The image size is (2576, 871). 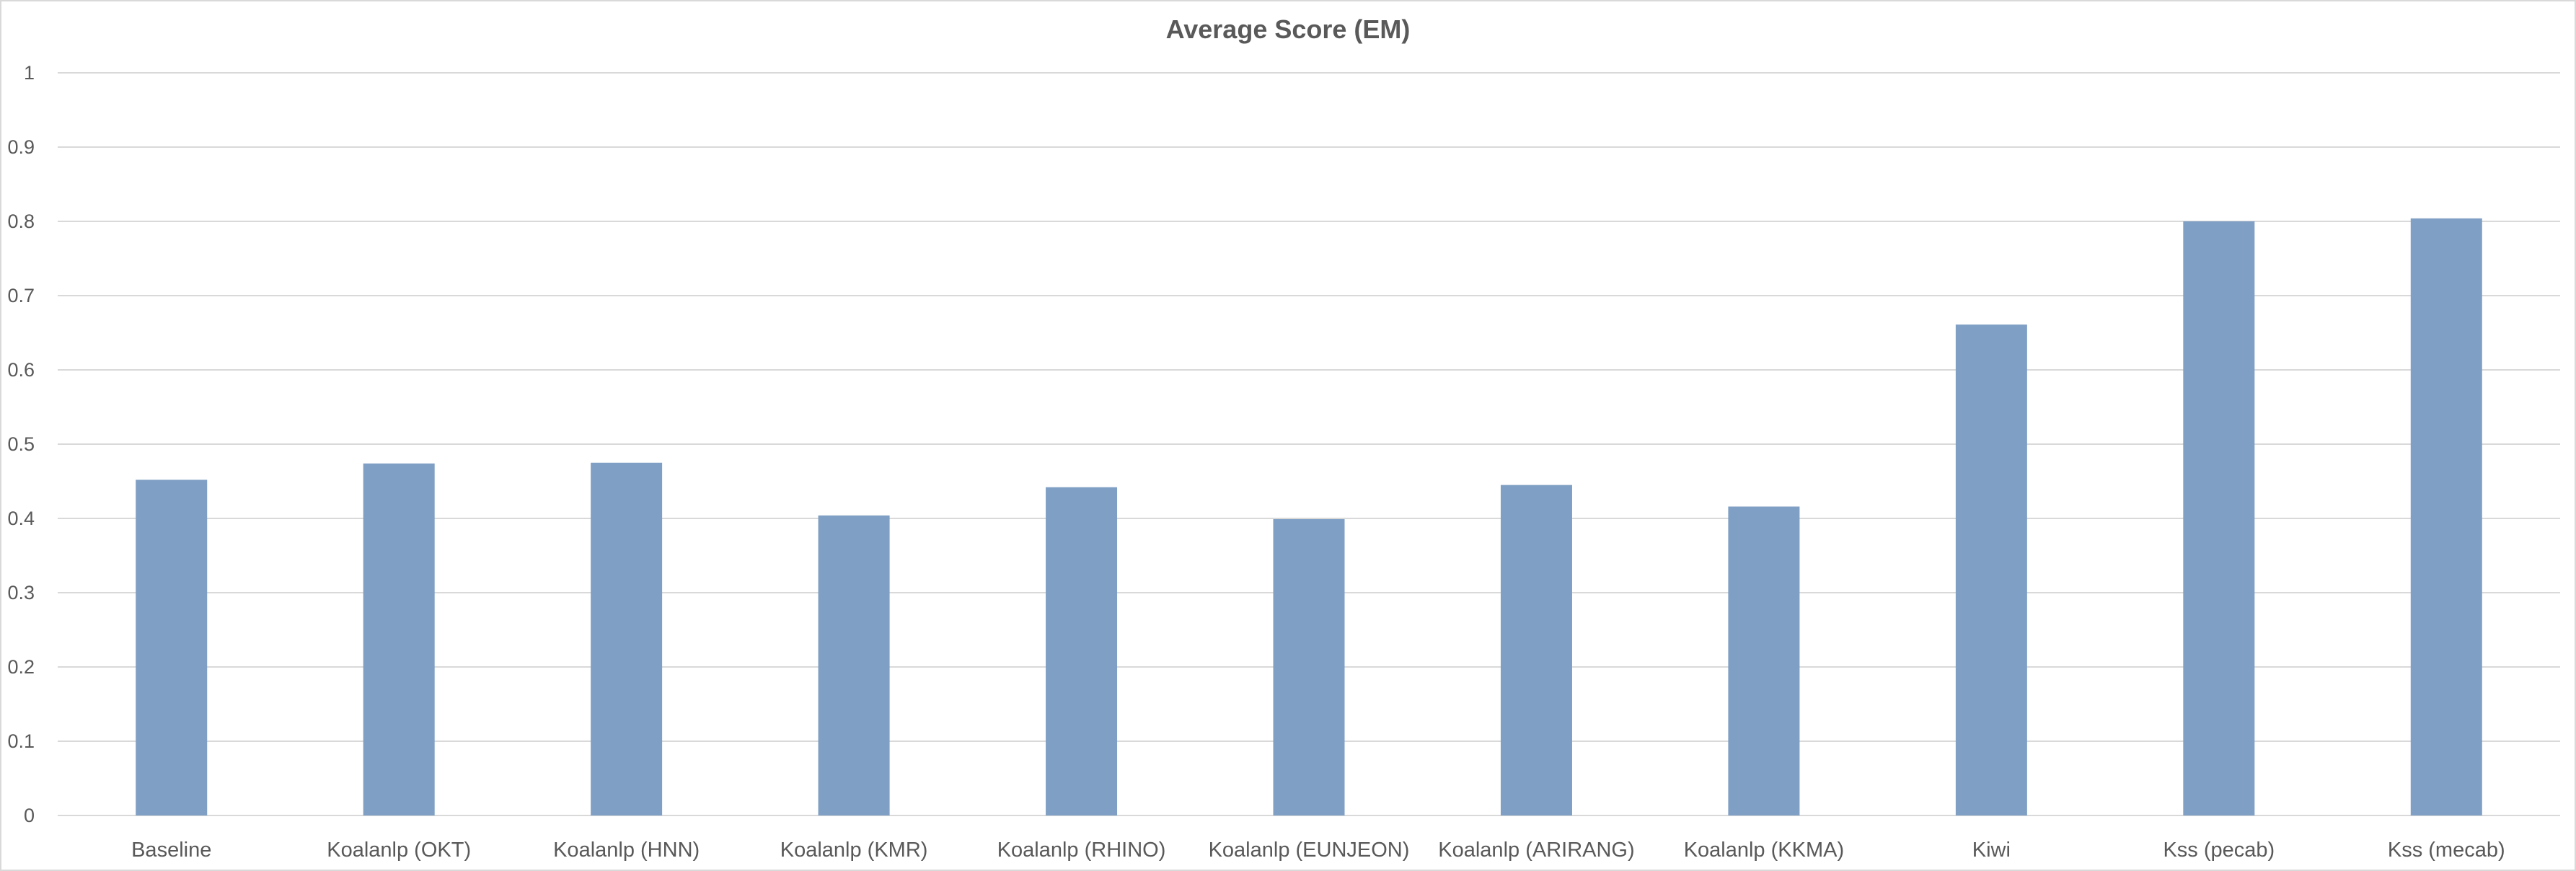 What do you see at coordinates (21, 667) in the screenshot?
I see `y-tick-label: 0.2` at bounding box center [21, 667].